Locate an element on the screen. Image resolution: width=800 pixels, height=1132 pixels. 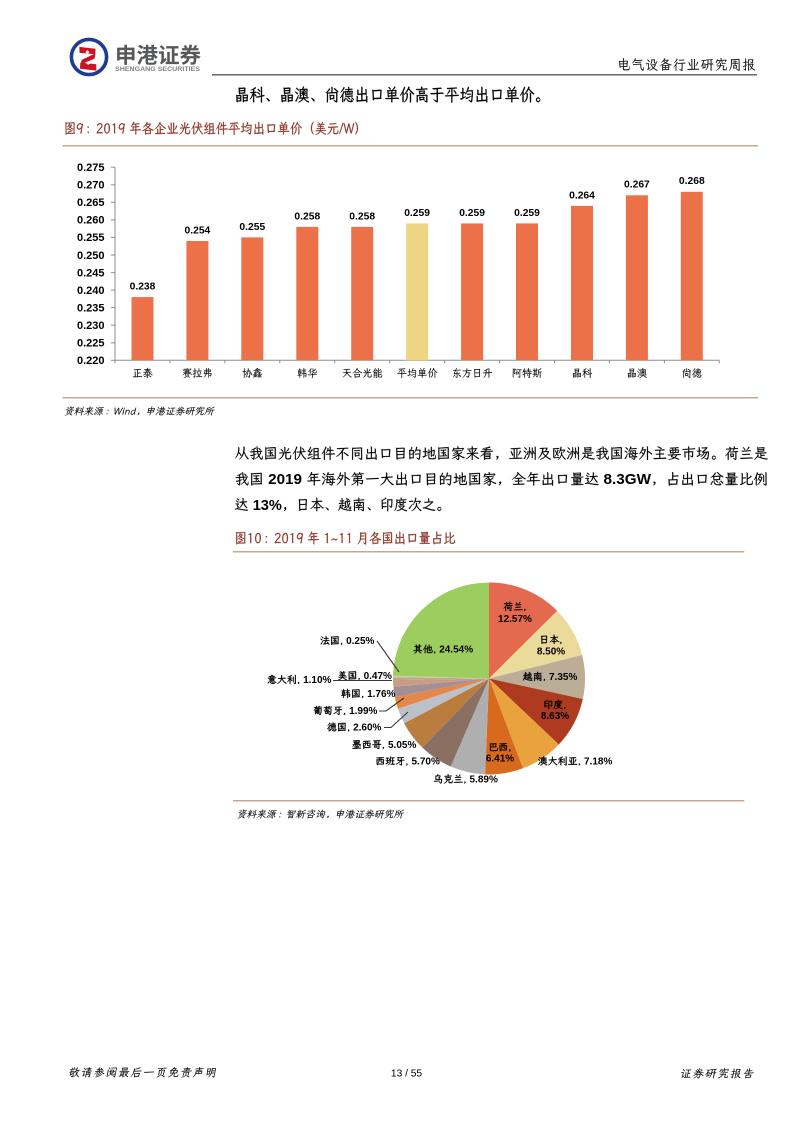
svg-text: 8.63% is located at coordinates (555, 716).